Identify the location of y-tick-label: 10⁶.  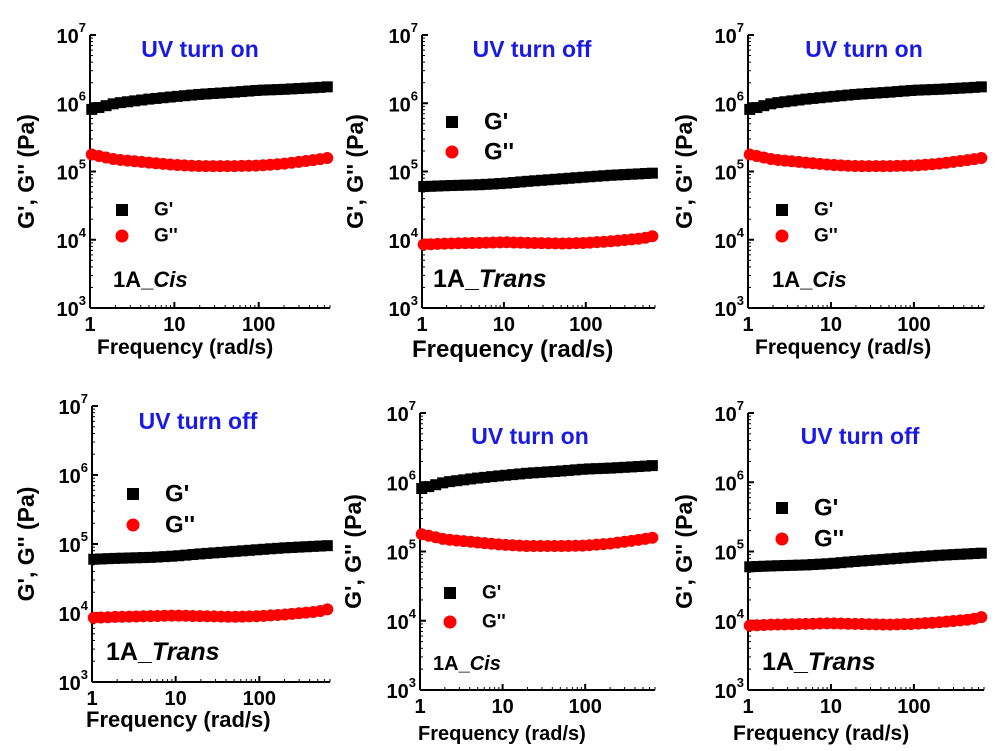
(729, 481).